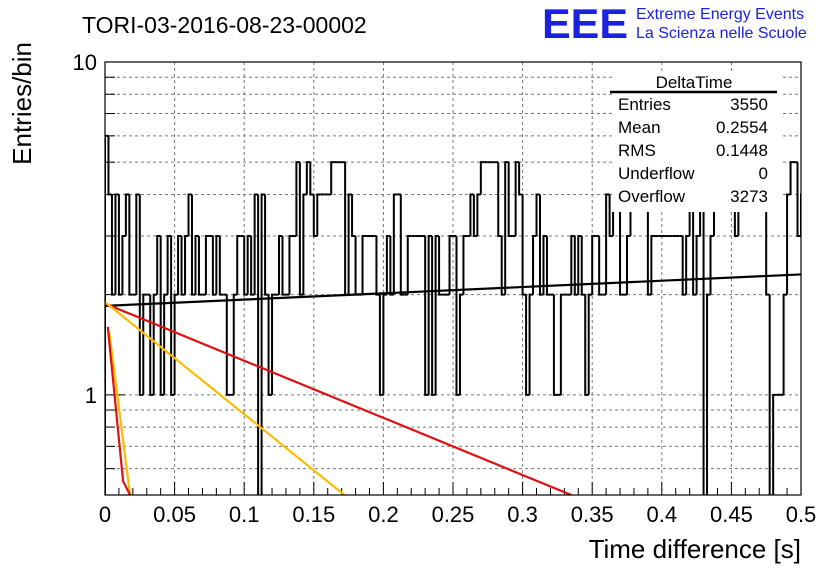  What do you see at coordinates (22, 103) in the screenshot?
I see `y-axis-label: Entries/bin` at bounding box center [22, 103].